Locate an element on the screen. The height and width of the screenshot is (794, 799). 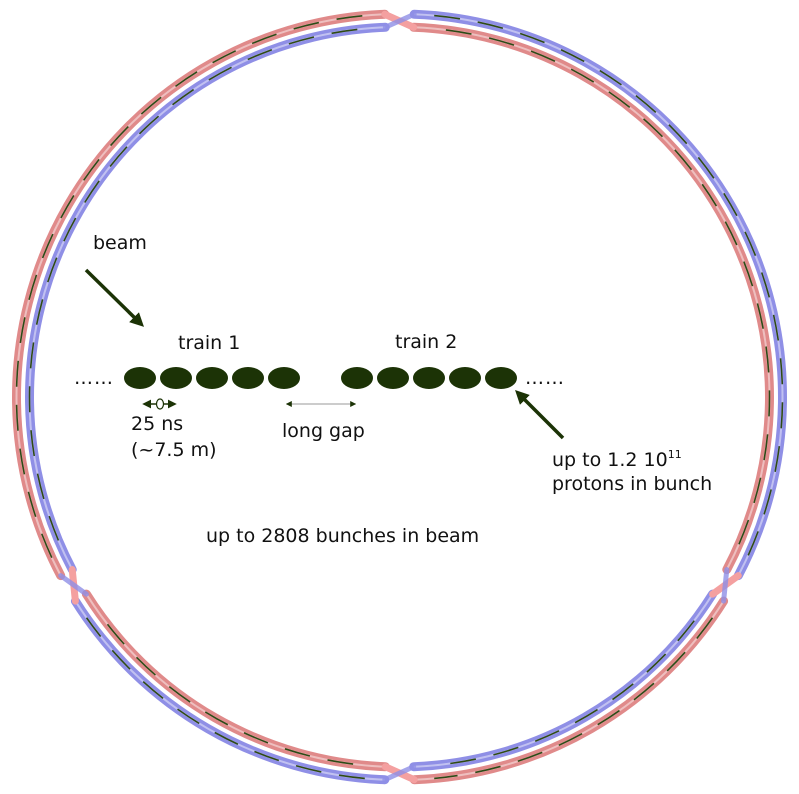
protons-arrow is located at coordinates (540, 415).